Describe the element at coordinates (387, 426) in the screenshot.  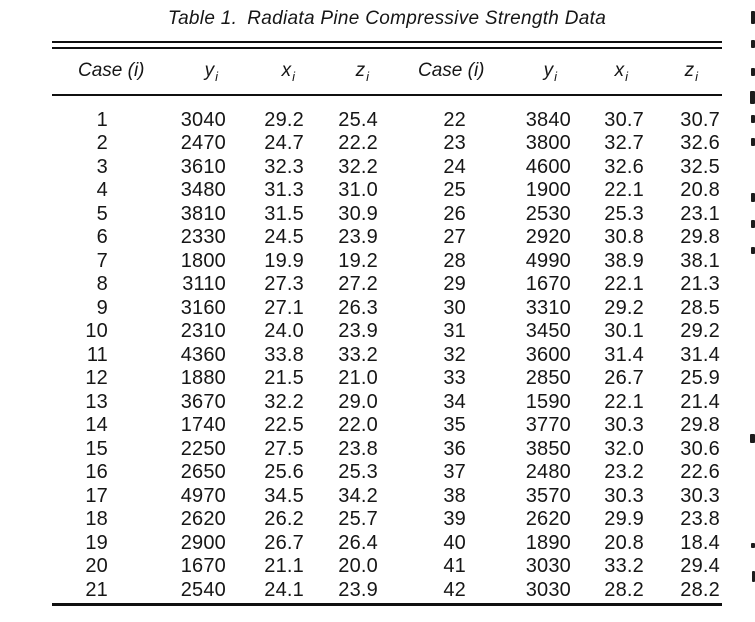
I see `table-row: 14 1740 22.5 22.0 35 3770 30.3 29.8` at that location.